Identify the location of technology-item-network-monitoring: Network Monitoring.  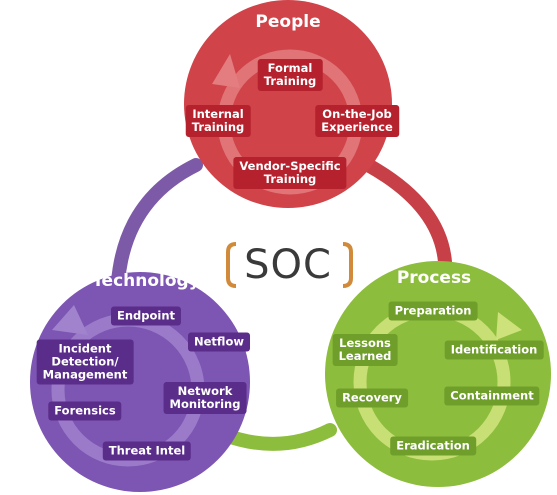
(205, 398).